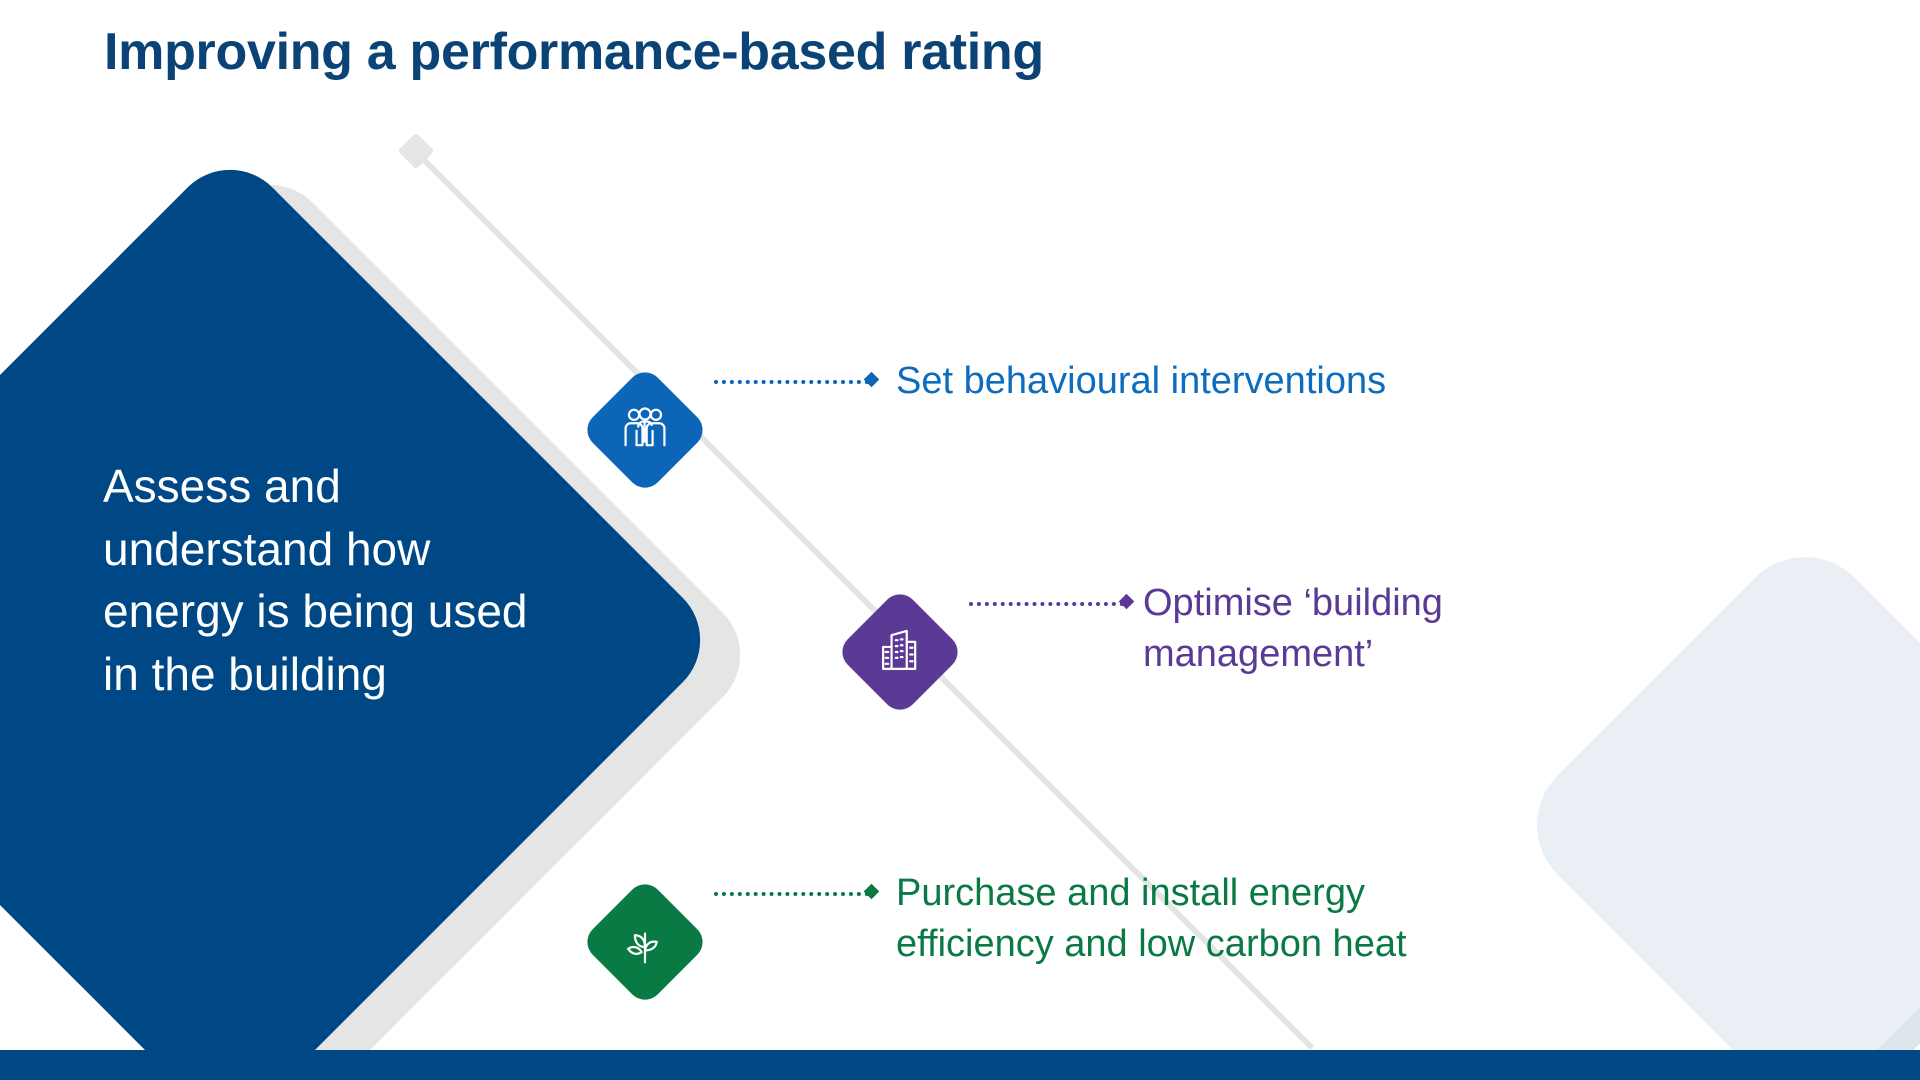 Image resolution: width=1920 pixels, height=1080 pixels. What do you see at coordinates (574, 52) in the screenshot?
I see `page-title: Improving a performance-based rating` at bounding box center [574, 52].